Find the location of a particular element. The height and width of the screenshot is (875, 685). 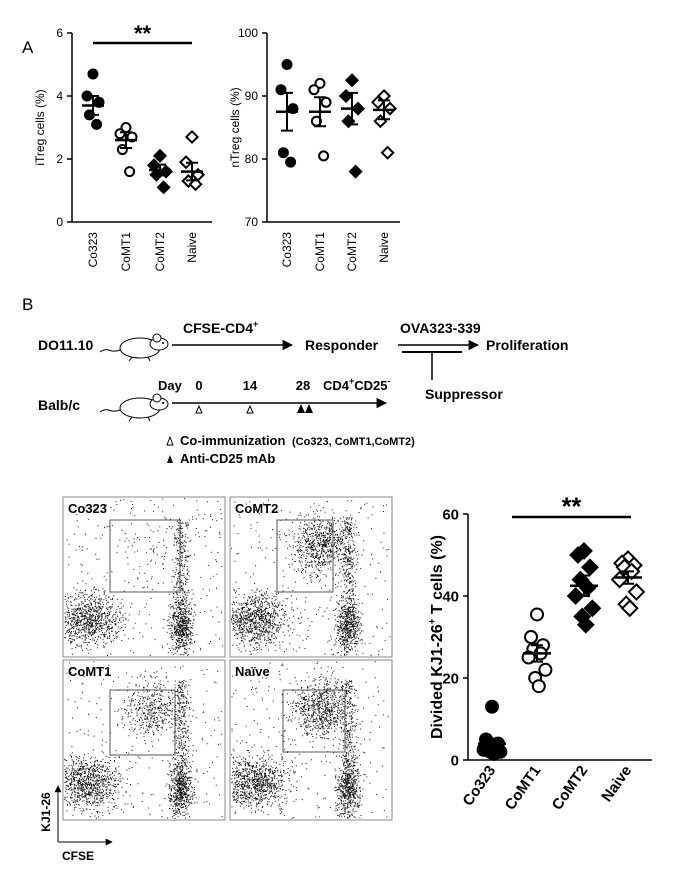

panel-label: B is located at coordinates (27, 304).